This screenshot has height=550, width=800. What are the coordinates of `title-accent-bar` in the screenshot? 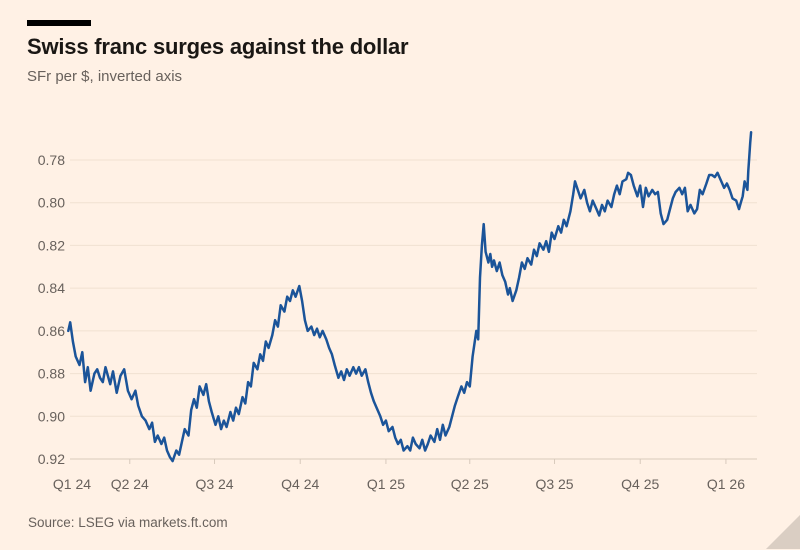 It's located at (59, 23).